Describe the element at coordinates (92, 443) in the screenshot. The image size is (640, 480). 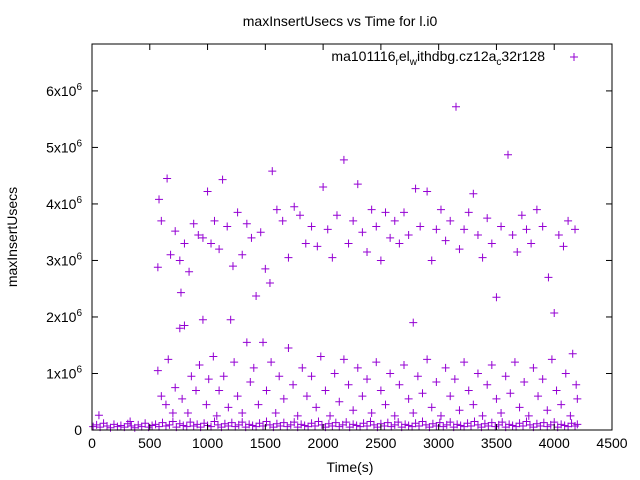
I see `x-tick-label: 0` at that location.